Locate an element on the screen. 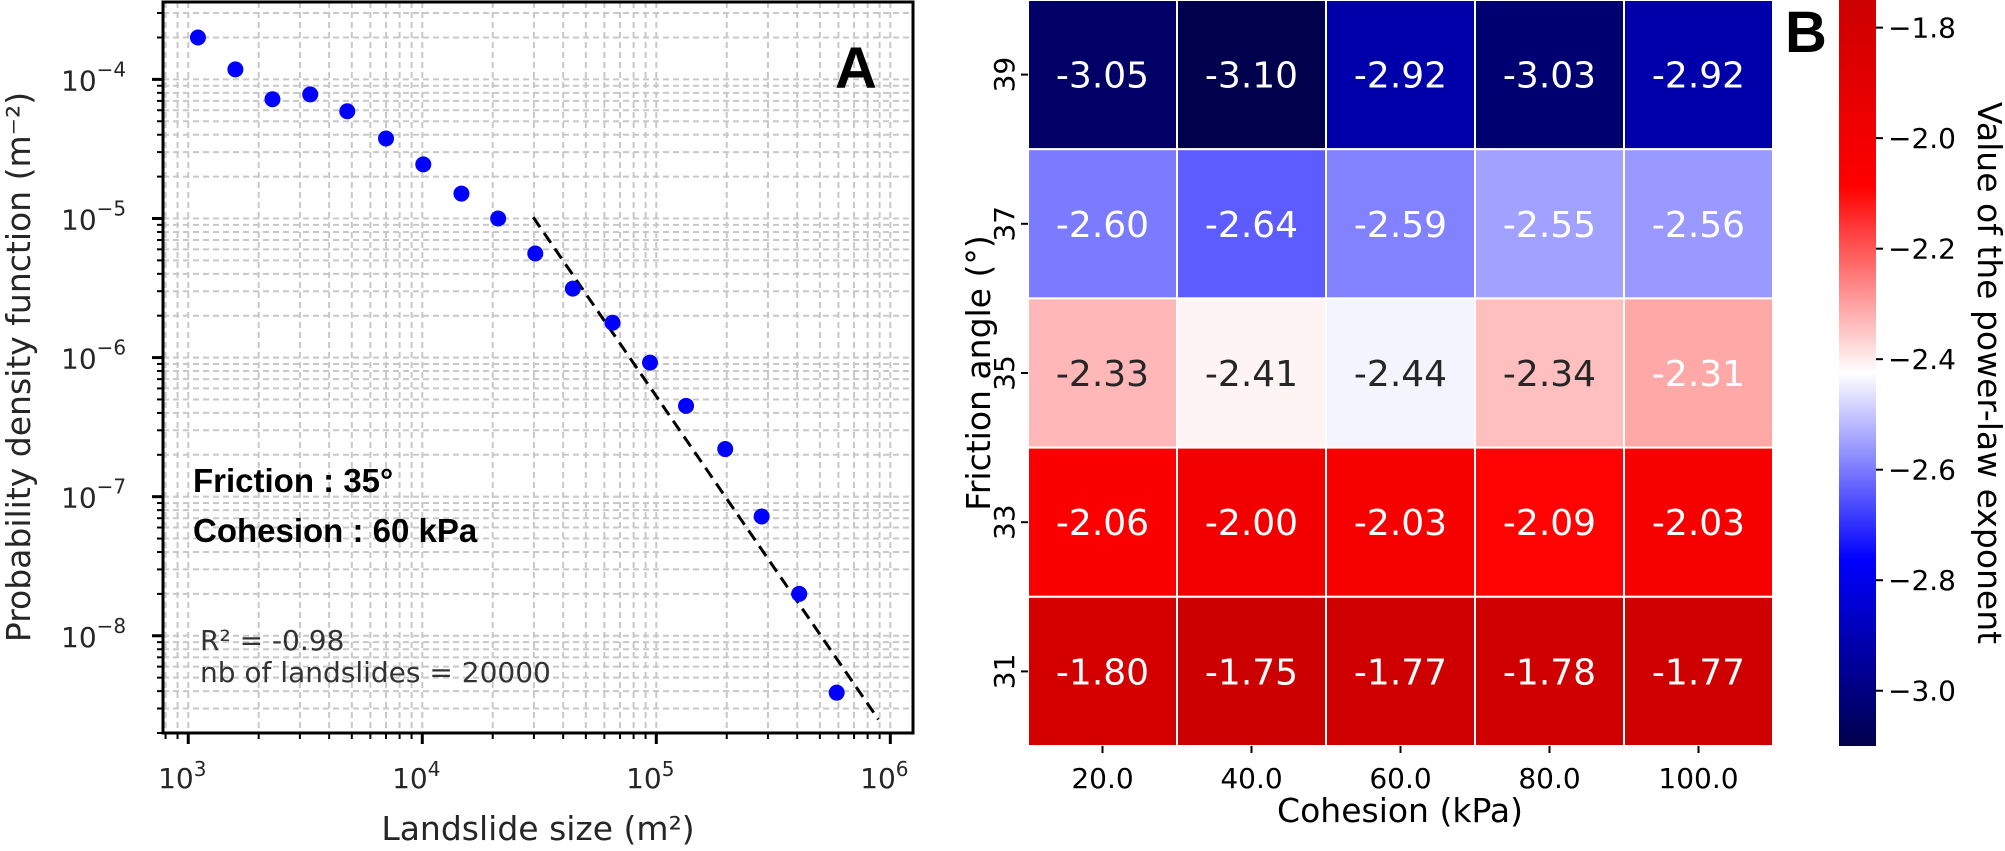 The width and height of the screenshot is (2005, 851). cell-value-label: -2.31 is located at coordinates (1698, 374).